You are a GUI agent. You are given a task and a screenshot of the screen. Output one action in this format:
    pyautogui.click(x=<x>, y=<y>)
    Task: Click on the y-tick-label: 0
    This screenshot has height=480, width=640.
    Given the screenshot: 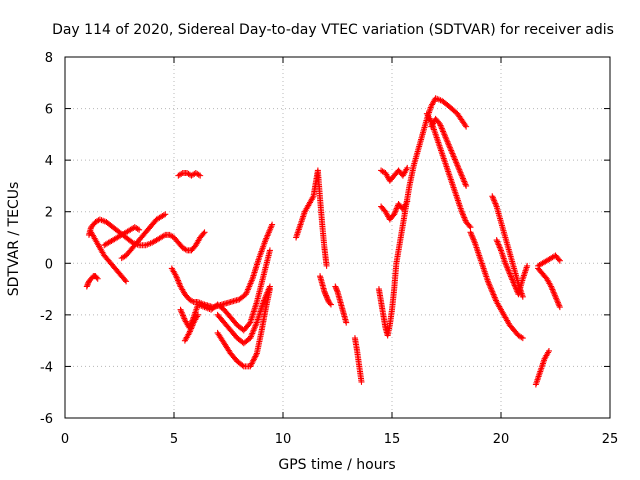 What is the action you would take?
    pyautogui.click(x=49, y=264)
    